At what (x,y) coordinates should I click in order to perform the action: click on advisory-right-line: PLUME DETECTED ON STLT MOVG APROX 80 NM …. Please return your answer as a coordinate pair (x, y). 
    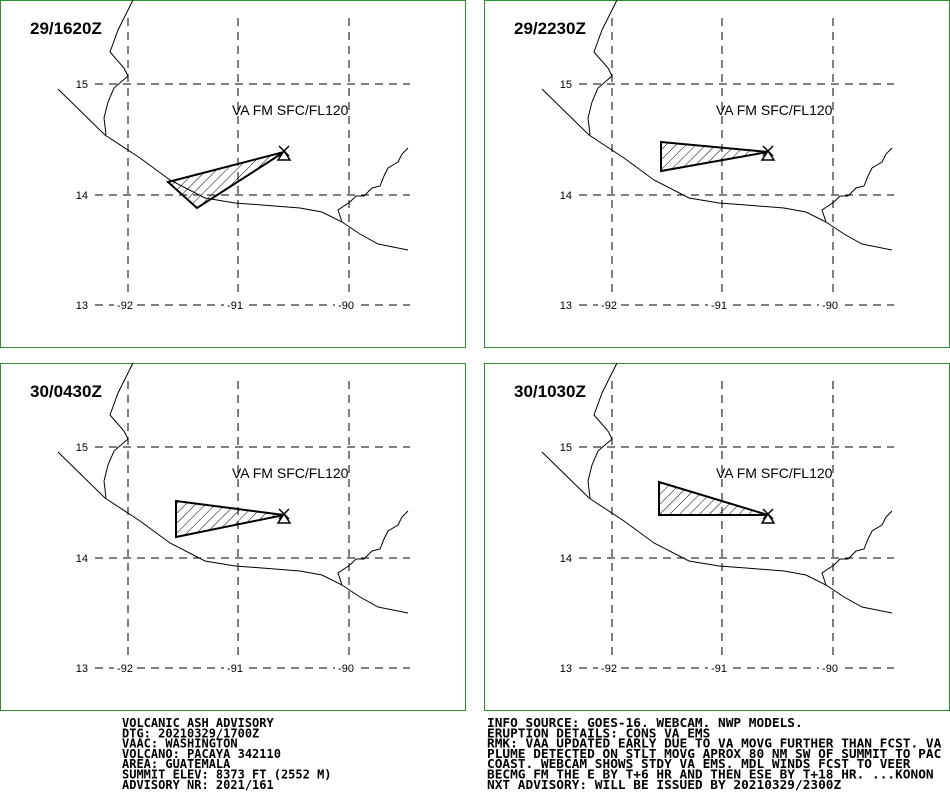
    Looking at the image, I should click on (714, 754).